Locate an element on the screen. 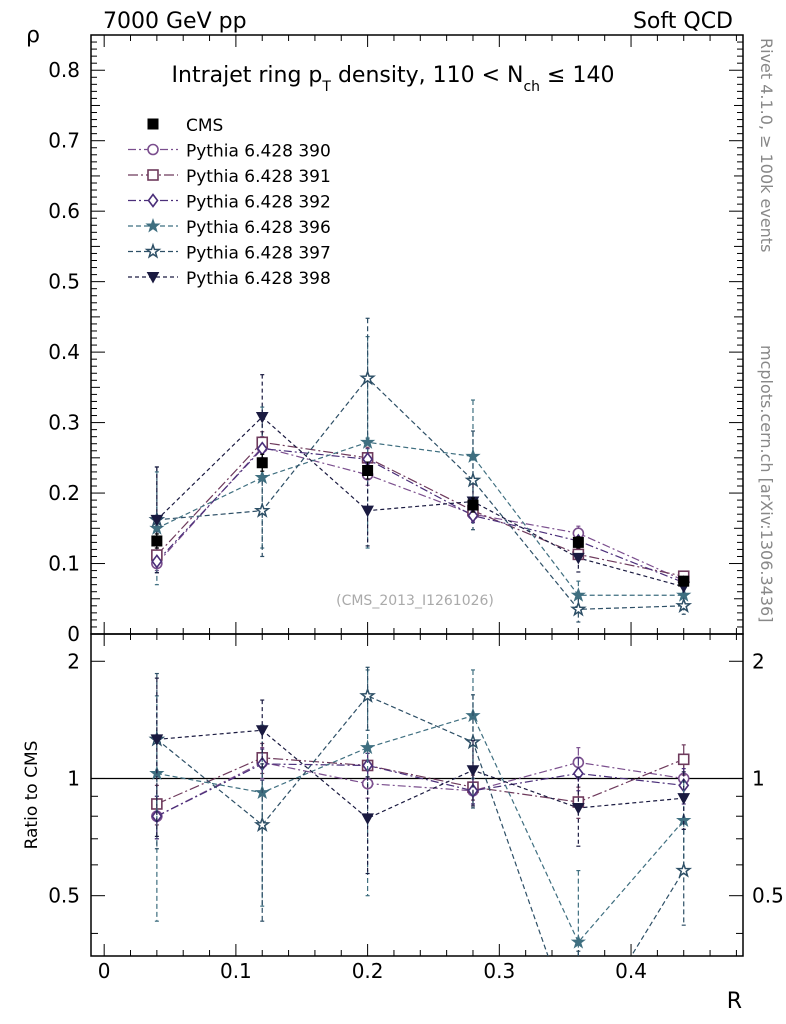  legend-label: Pythia 6.428 392 is located at coordinates (258, 203).